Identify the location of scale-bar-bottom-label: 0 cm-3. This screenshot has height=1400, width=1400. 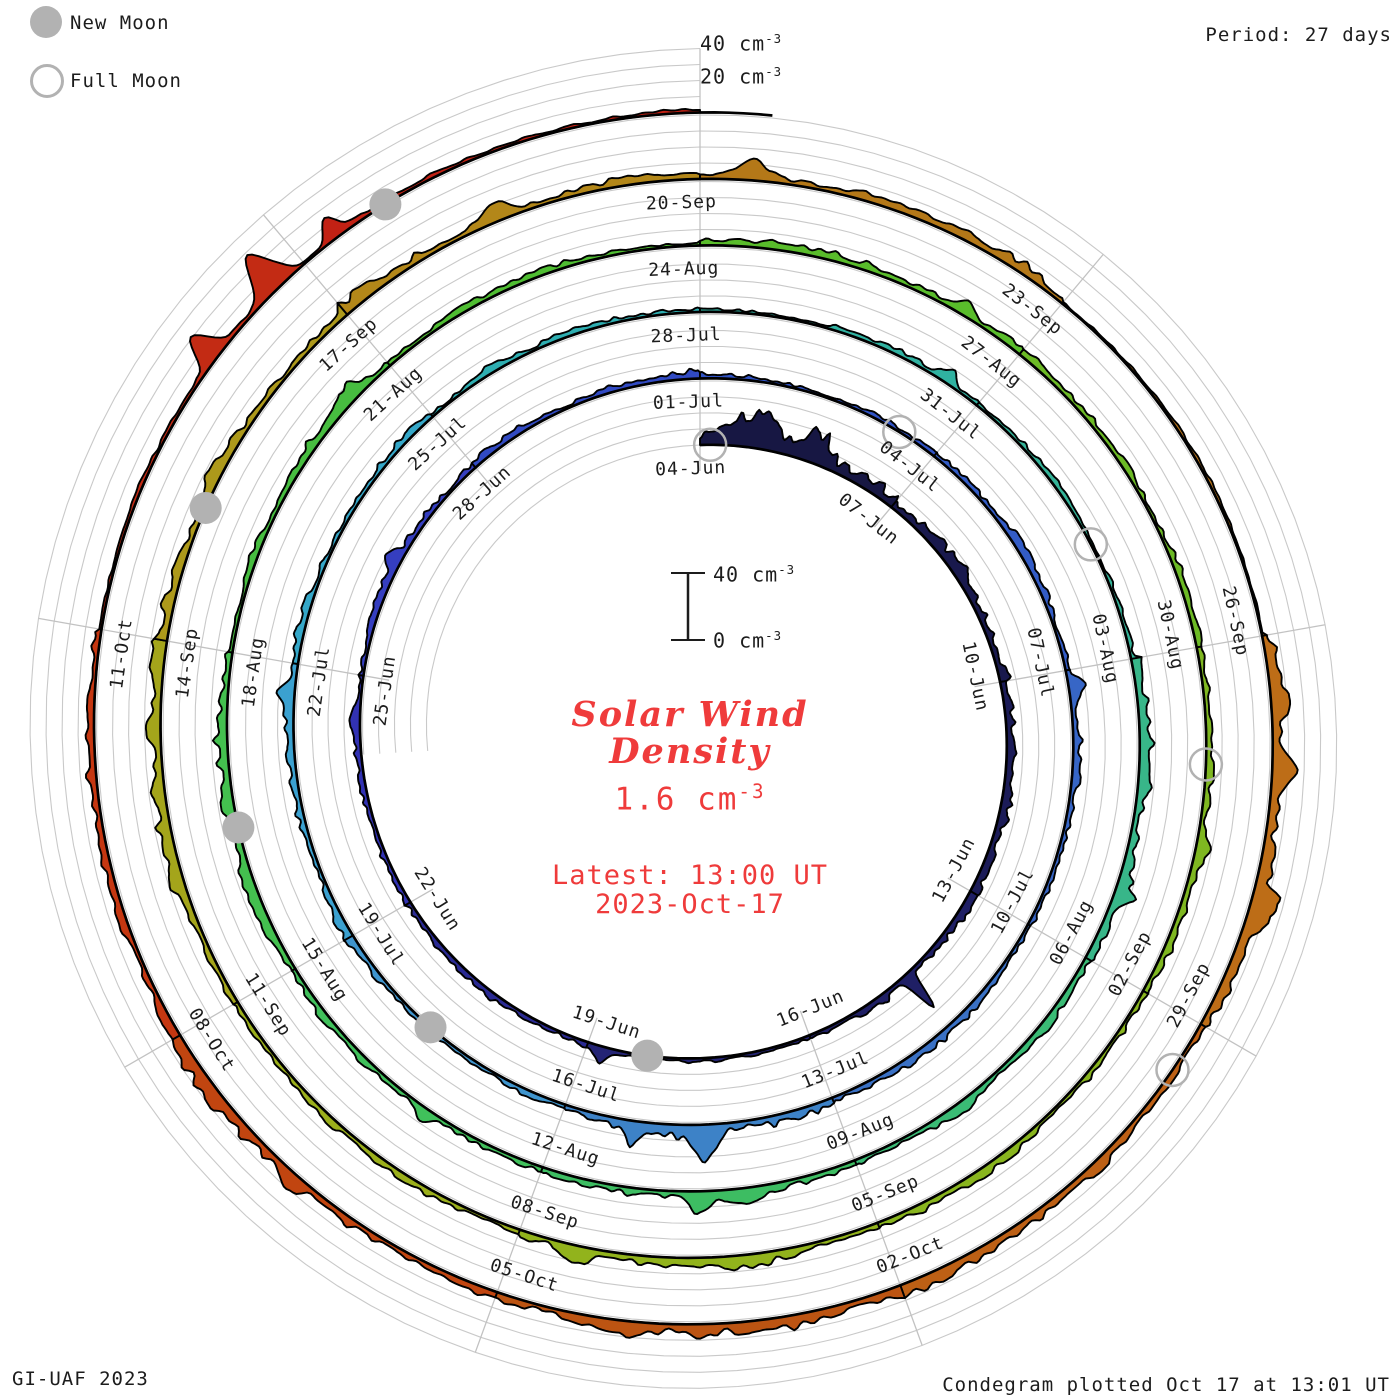
(748, 640).